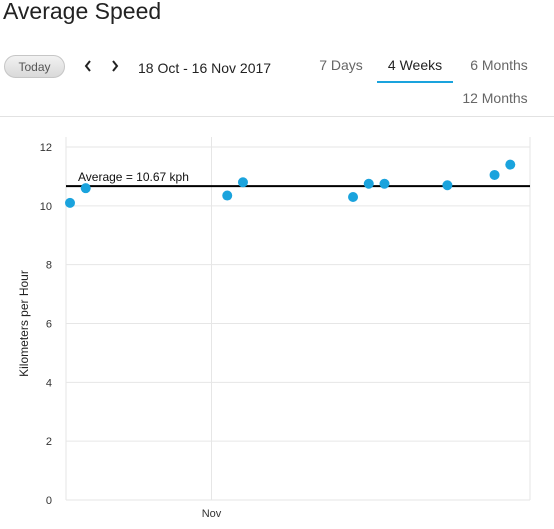 The height and width of the screenshot is (529, 554). I want to click on y-tick-label: 10, so click(46, 207).